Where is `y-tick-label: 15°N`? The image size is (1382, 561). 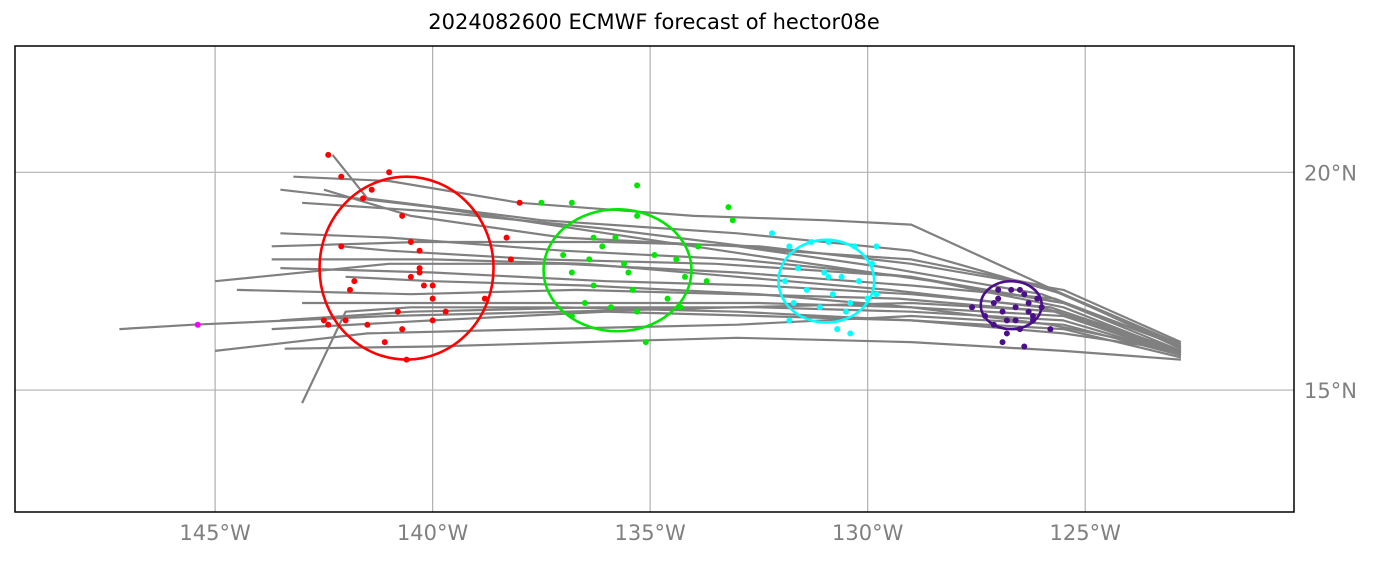
y-tick-label: 15°N is located at coordinates (1330, 391).